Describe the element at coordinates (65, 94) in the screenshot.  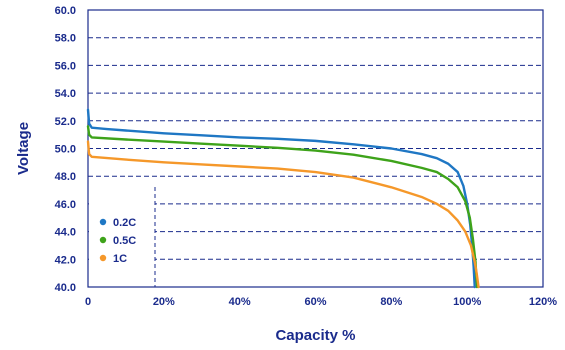
I see `y-tick-label: 54.0` at that location.